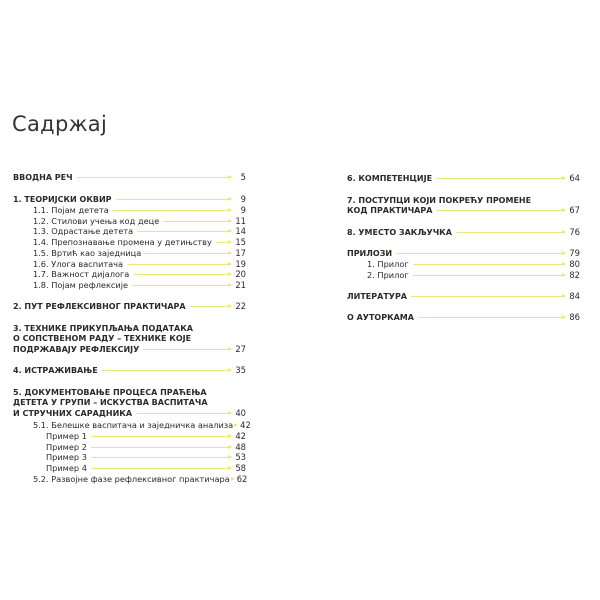 The width and height of the screenshot is (600, 600). I want to click on toc-entry-title: КОД ПРАКТИЧАРА, so click(390, 211).